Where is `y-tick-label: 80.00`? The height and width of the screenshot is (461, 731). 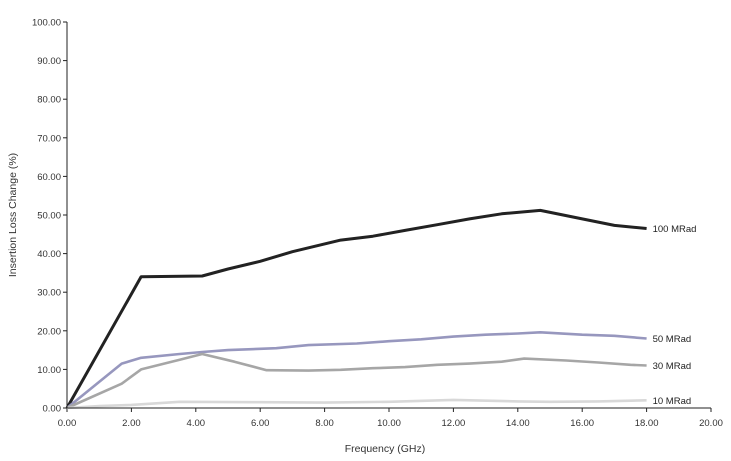
y-tick-label: 80.00 is located at coordinates (49, 100).